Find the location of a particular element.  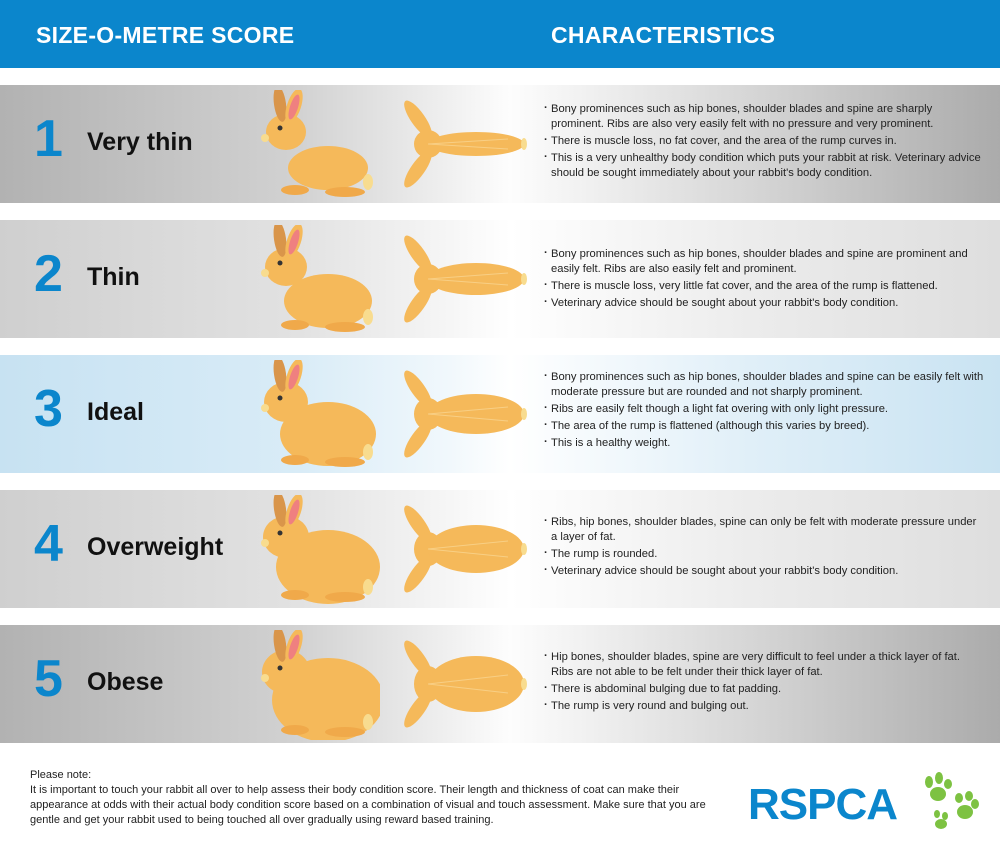

characteristic-item: The rump is rounded. is located at coordinates (764, 554).